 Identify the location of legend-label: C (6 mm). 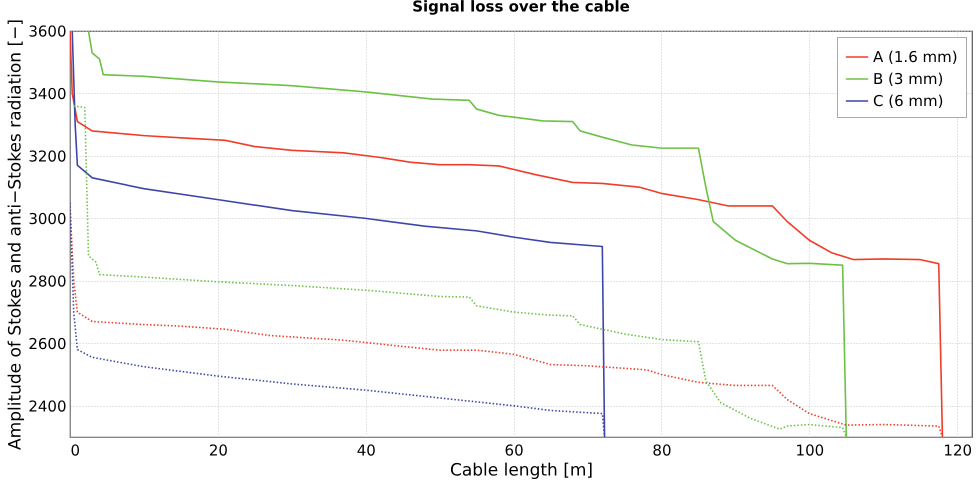
(908, 101).